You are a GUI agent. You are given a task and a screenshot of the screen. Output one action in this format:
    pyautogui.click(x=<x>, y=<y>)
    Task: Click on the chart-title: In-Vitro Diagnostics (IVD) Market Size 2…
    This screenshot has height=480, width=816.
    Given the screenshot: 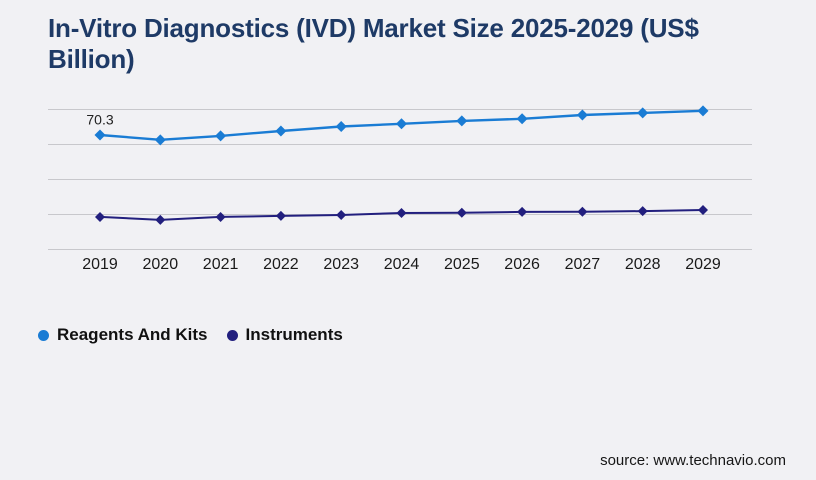 What is the action you would take?
    pyautogui.click(x=398, y=44)
    